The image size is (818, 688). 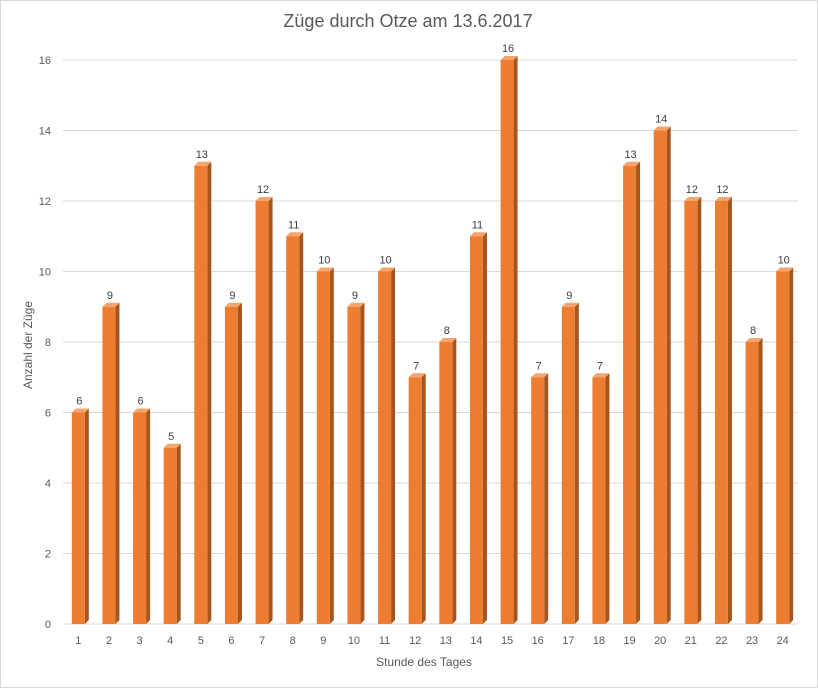 What do you see at coordinates (323, 641) in the screenshot?
I see `x-tick-label: 9` at bounding box center [323, 641].